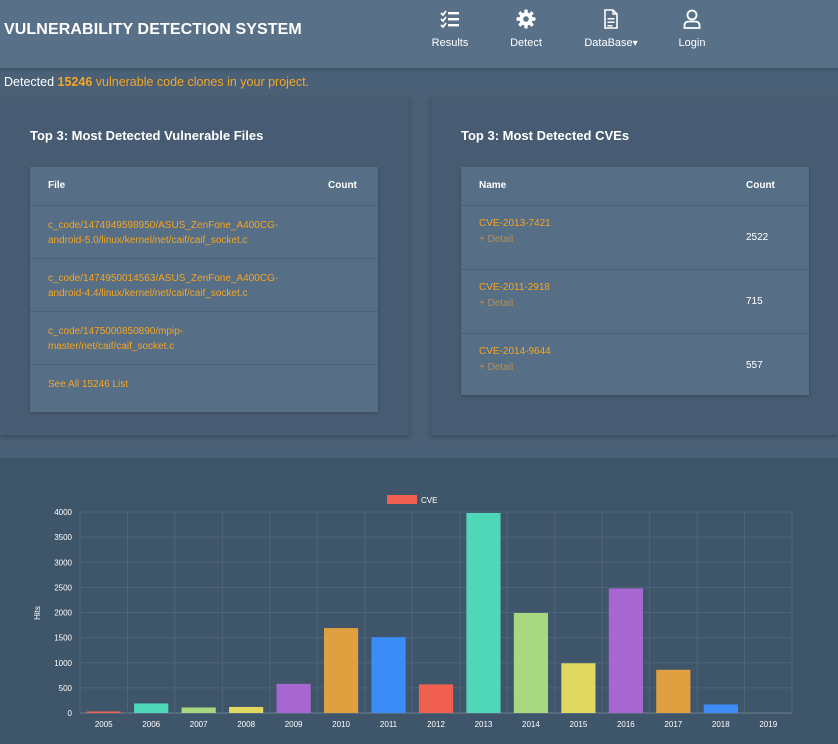  I want to click on bar-2014, so click(531, 663).